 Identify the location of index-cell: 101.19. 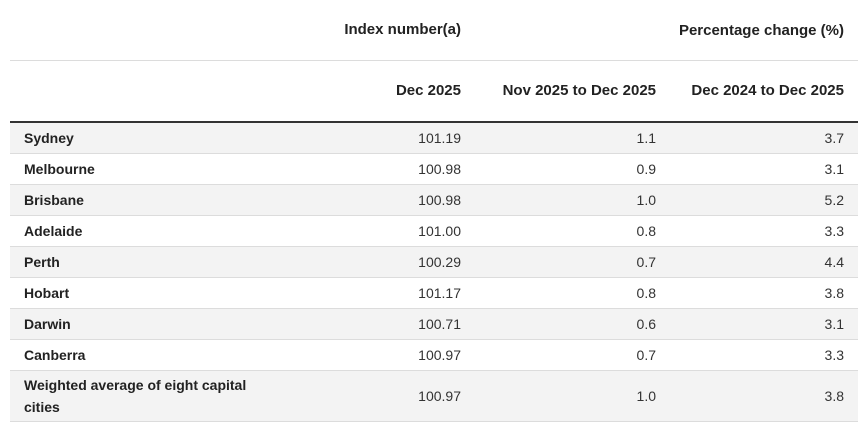
(377, 138).